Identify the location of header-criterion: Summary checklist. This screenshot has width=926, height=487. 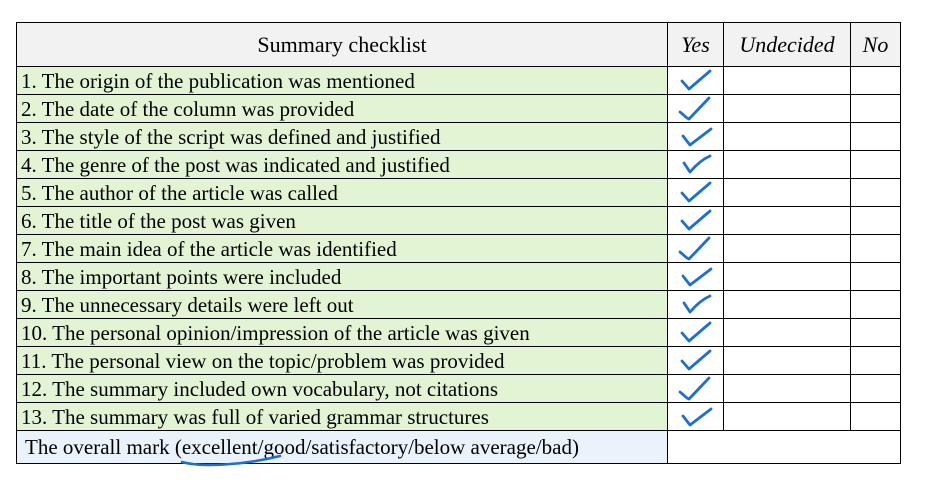
(342, 44).